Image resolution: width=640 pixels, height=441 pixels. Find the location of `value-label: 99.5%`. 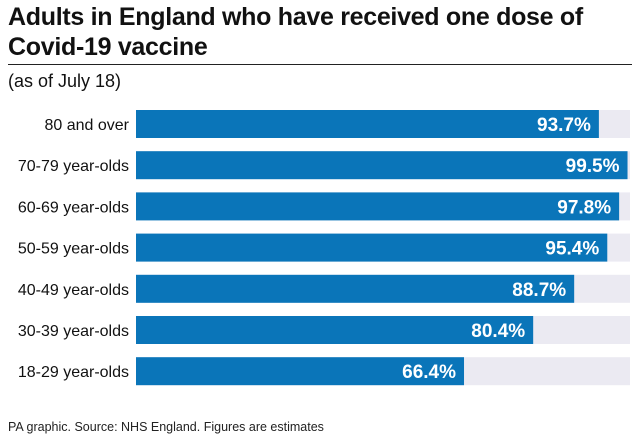

value-label: 99.5% is located at coordinates (593, 166).